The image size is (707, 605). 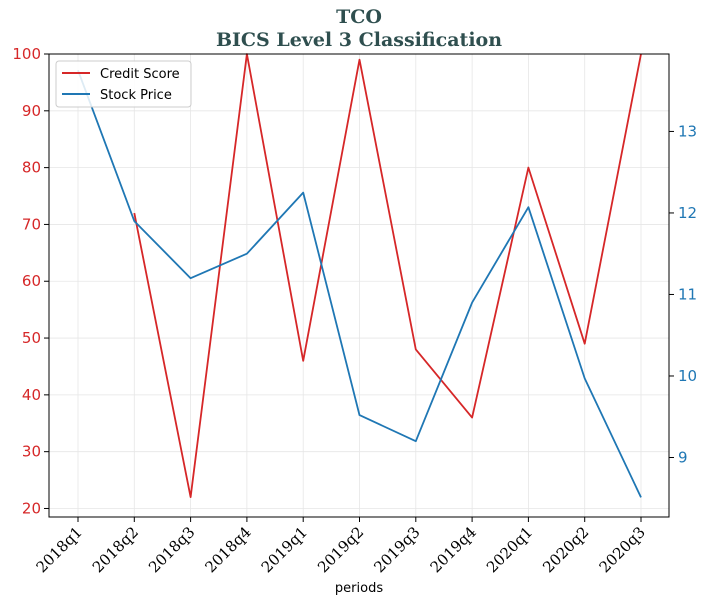 I want to click on tick-label-x-2018q4: 2018q4, so click(x=227, y=549).